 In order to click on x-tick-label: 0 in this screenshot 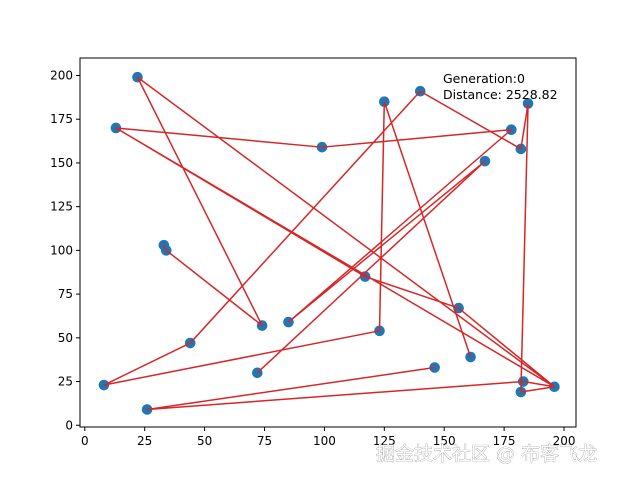, I will do `click(85, 441)`.